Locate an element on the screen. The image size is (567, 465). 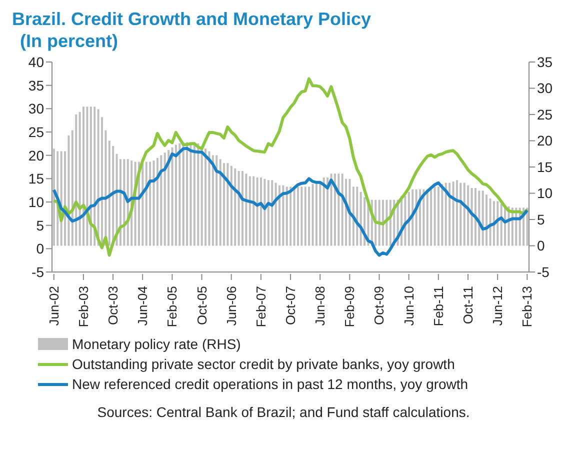
y2-tick-label: 35 is located at coordinates (545, 62).